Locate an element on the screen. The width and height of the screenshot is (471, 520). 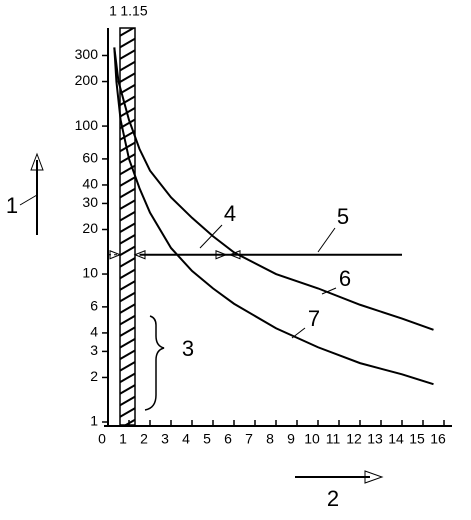
ref-numeral: 6 is located at coordinates (345, 278).